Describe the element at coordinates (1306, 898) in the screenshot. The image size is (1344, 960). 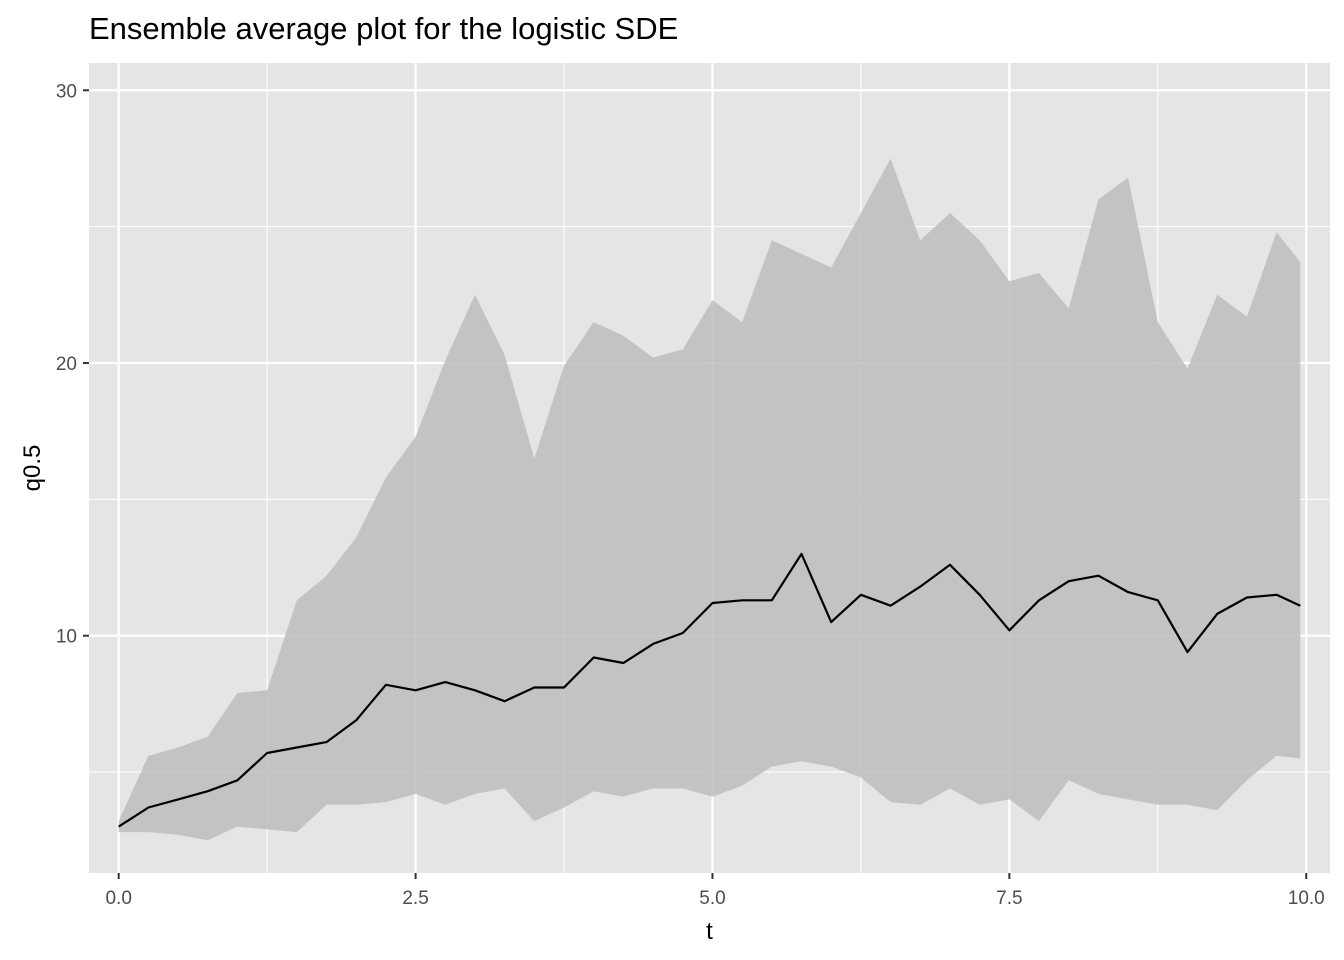
I see `x-tick-label: 10.0` at that location.